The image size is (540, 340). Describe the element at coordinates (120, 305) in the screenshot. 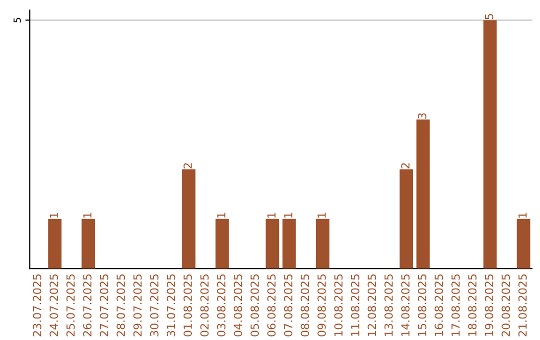

I see `x-tick-label: 28.07.2025` at that location.